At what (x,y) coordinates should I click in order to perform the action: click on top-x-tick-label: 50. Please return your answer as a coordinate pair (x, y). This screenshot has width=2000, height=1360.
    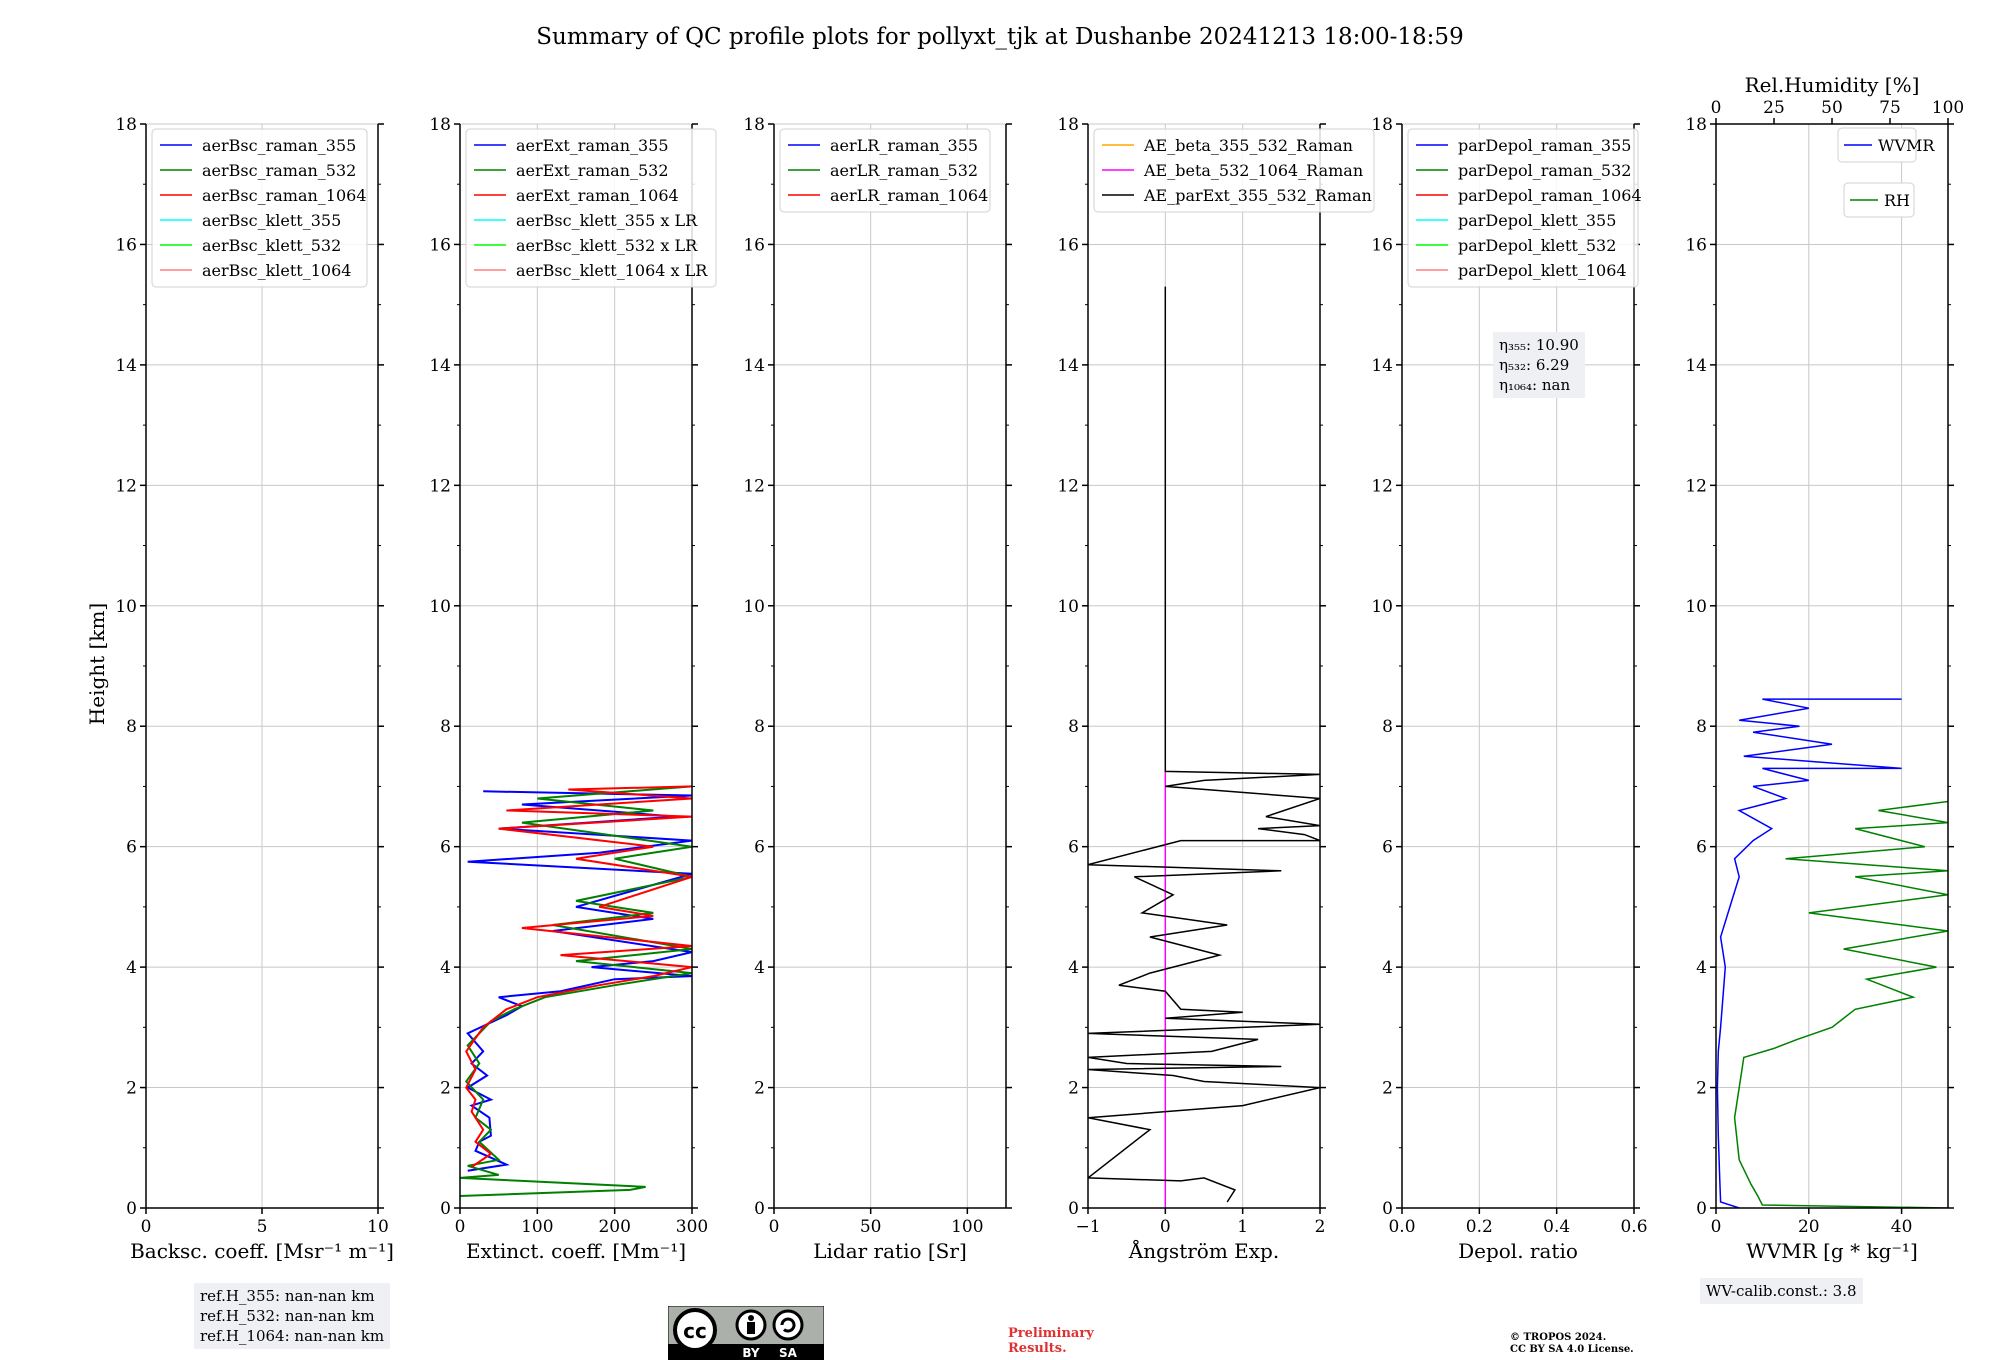
    Looking at the image, I should click on (1832, 108).